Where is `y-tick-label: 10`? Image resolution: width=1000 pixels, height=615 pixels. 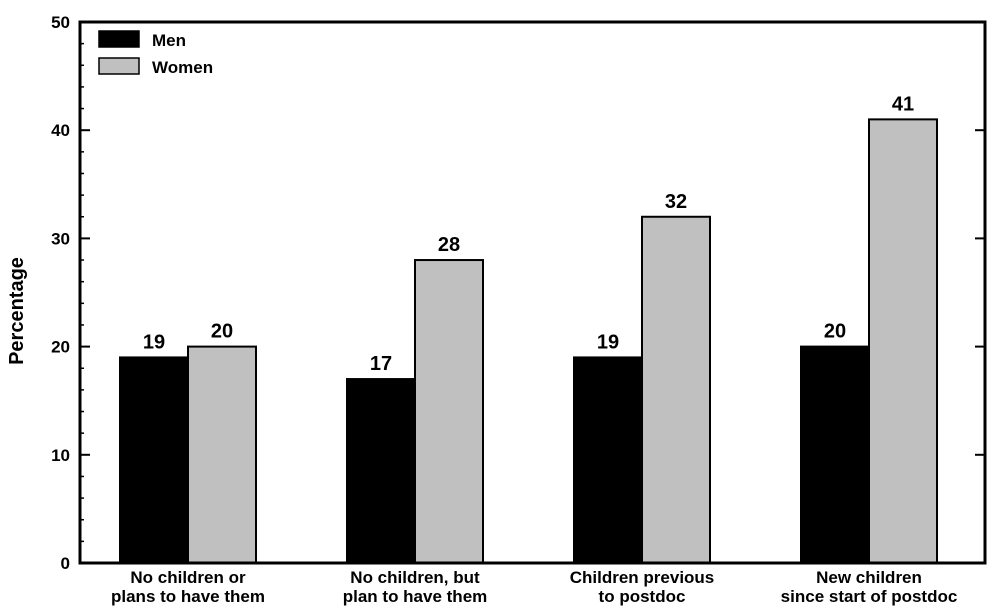
y-tick-label: 10 is located at coordinates (60, 455).